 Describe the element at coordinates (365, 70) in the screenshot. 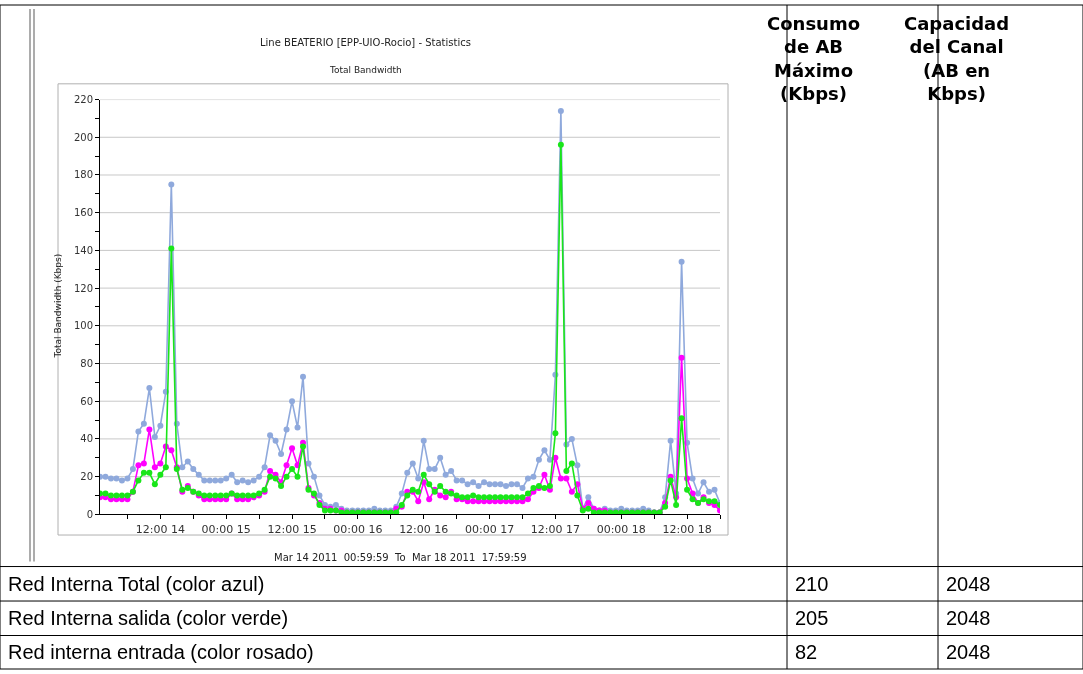

I see `chart-subtitle: Total Bandwidth` at that location.